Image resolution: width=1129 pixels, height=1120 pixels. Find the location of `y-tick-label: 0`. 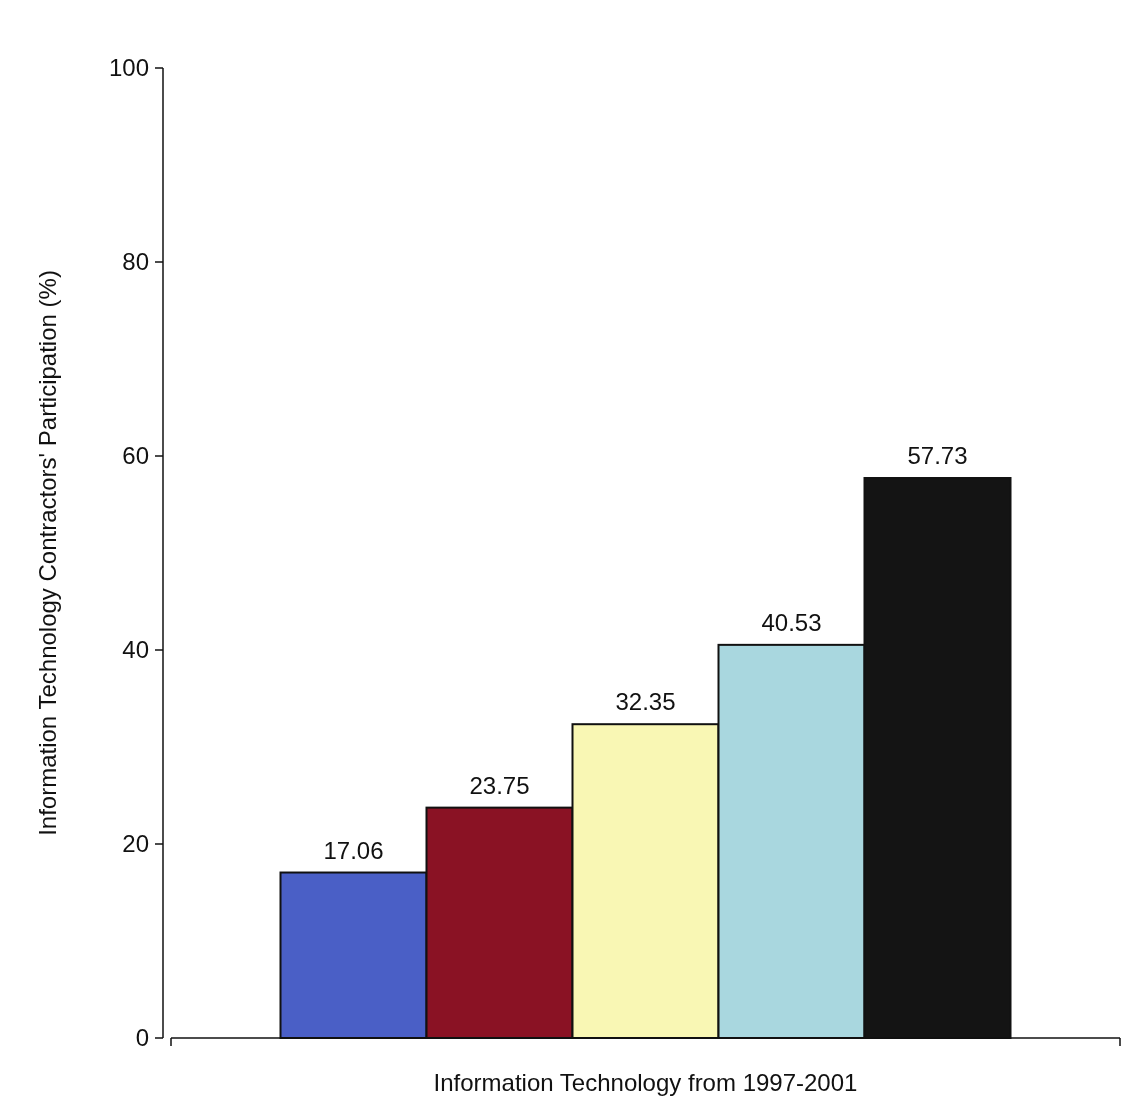

y-tick-label: 0 is located at coordinates (142, 1038).